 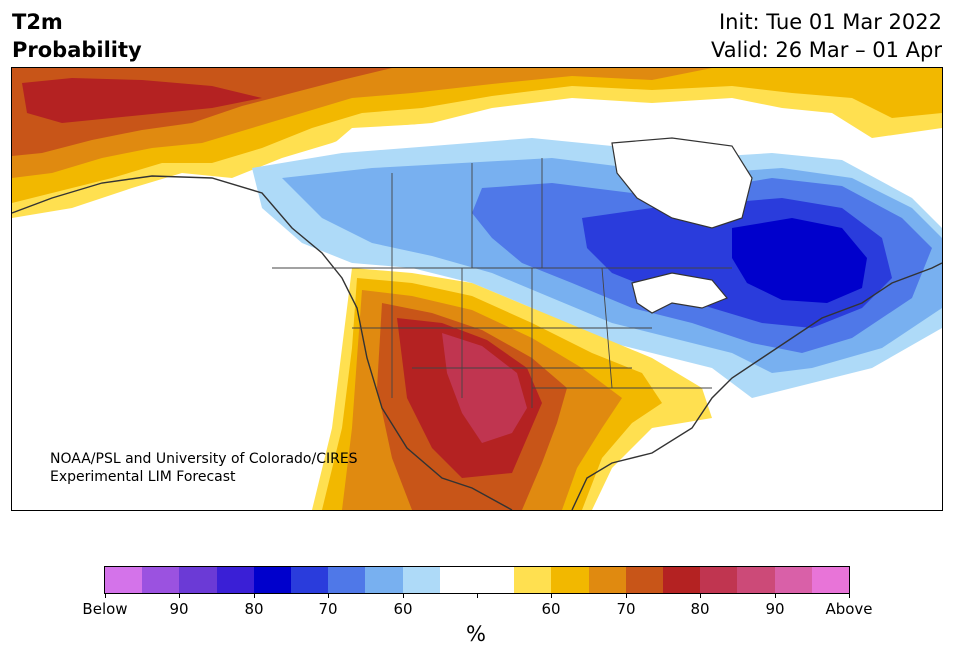 I want to click on cold-below-strong, so click(x=799, y=260).